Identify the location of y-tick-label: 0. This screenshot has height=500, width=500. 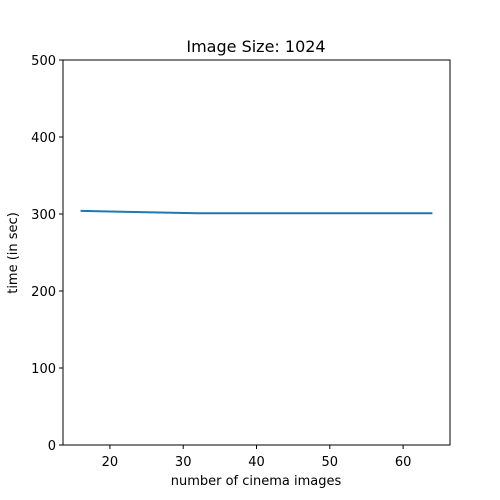
(52, 446).